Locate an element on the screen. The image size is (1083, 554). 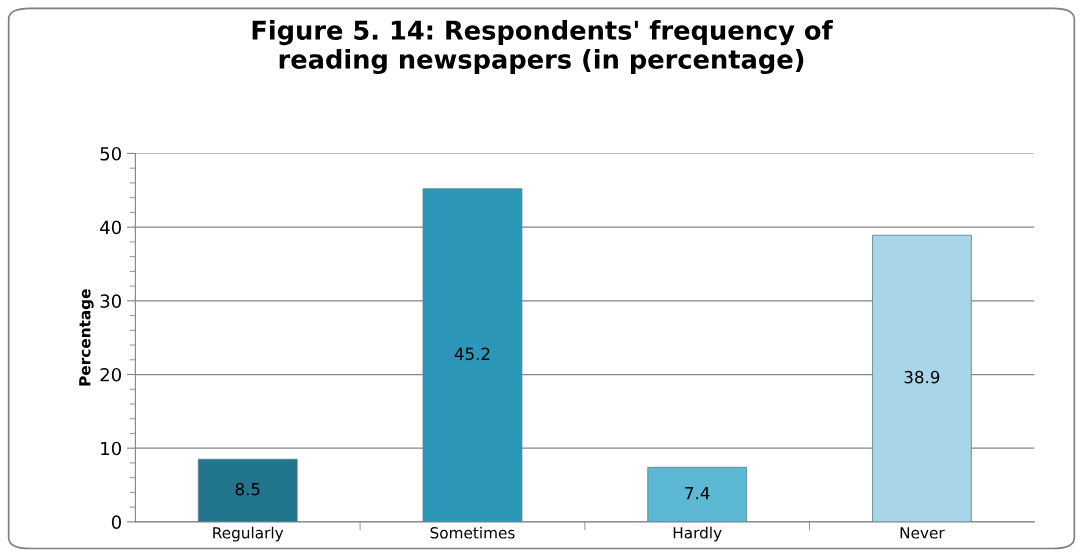
data-label: 8.5 is located at coordinates (247, 489).